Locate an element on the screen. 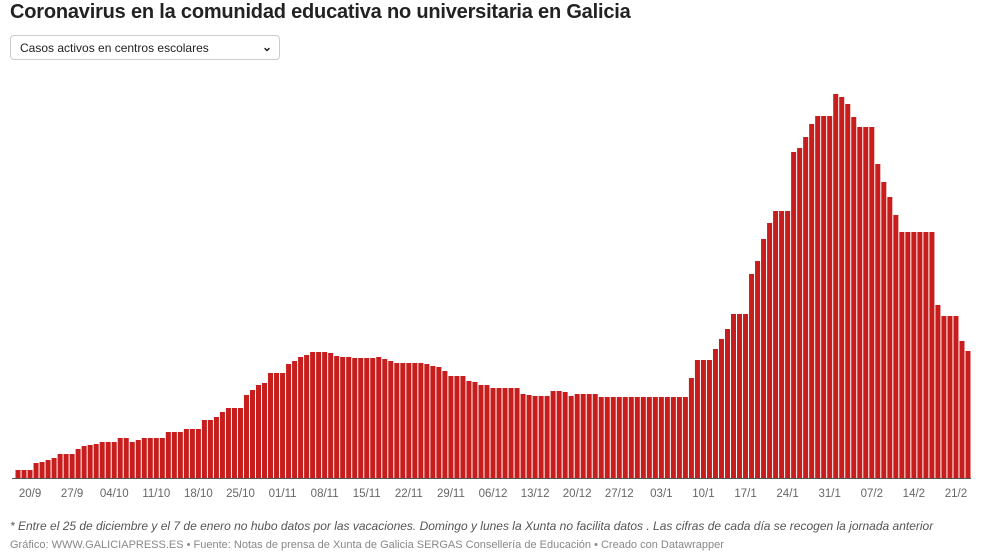 The image size is (981, 560). x-tick-label: 27/12 is located at coordinates (619, 494).